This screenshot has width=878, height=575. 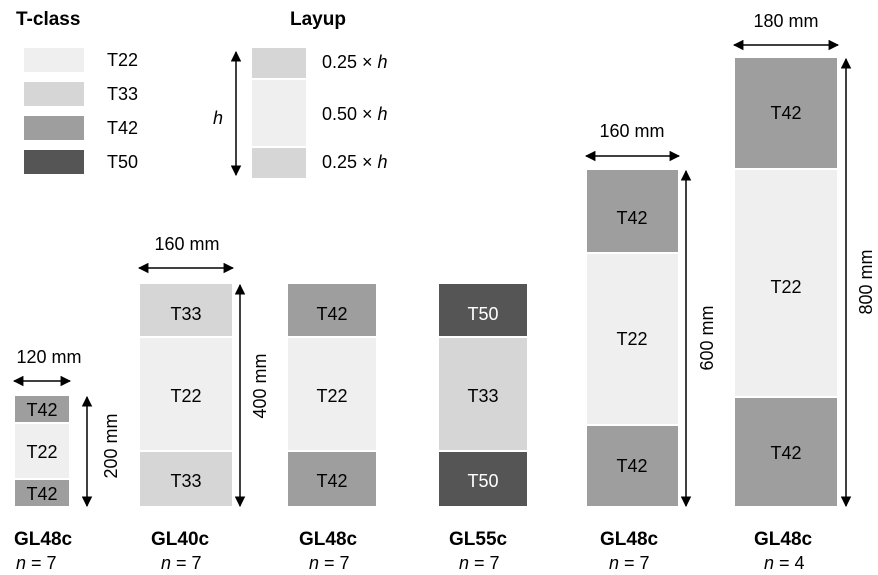 What do you see at coordinates (382, 162) in the screenshot?
I see `layup-row-bottom-symbol: h` at bounding box center [382, 162].